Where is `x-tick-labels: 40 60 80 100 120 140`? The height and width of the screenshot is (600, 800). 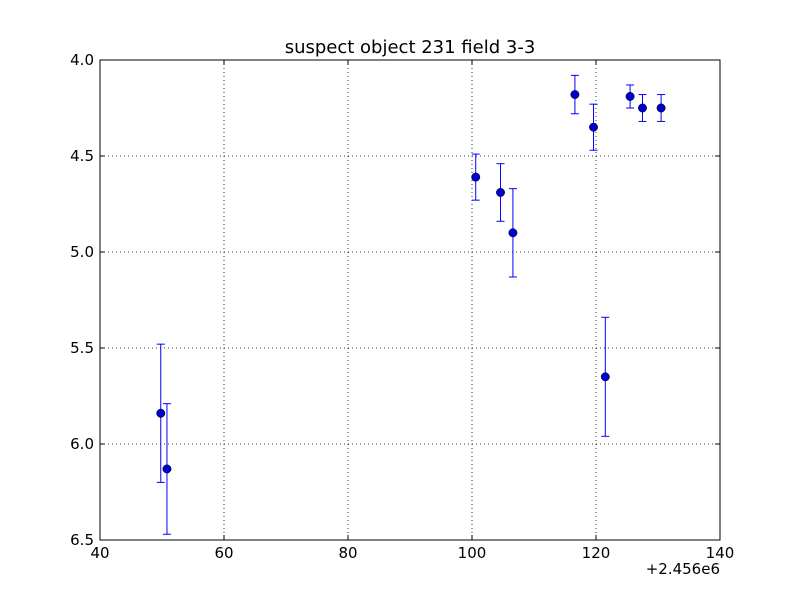
x-tick-labels: 40 60 80 100 120 140 is located at coordinates (412, 553).